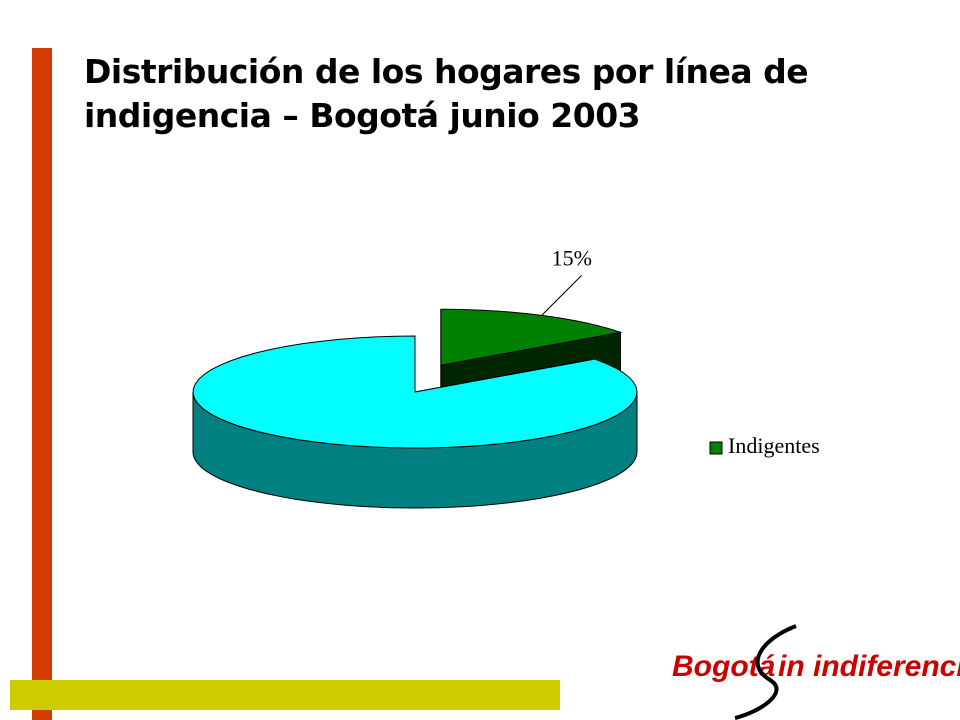  Describe the element at coordinates (572, 257) in the screenshot. I see `data-label: 15%` at that location.